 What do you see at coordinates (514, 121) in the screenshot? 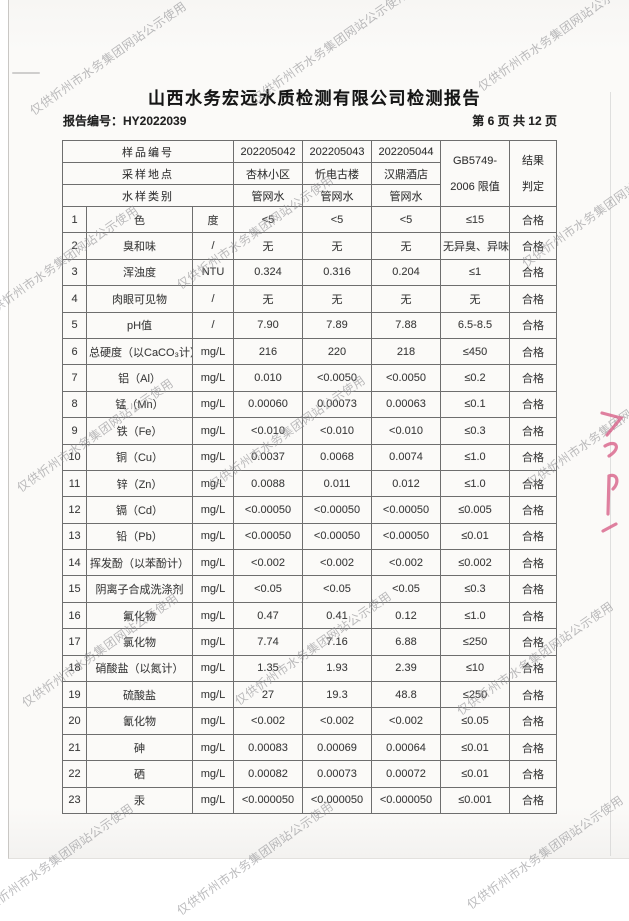
I see `page-indicator: 第 6 页 共 12 页` at bounding box center [514, 121].